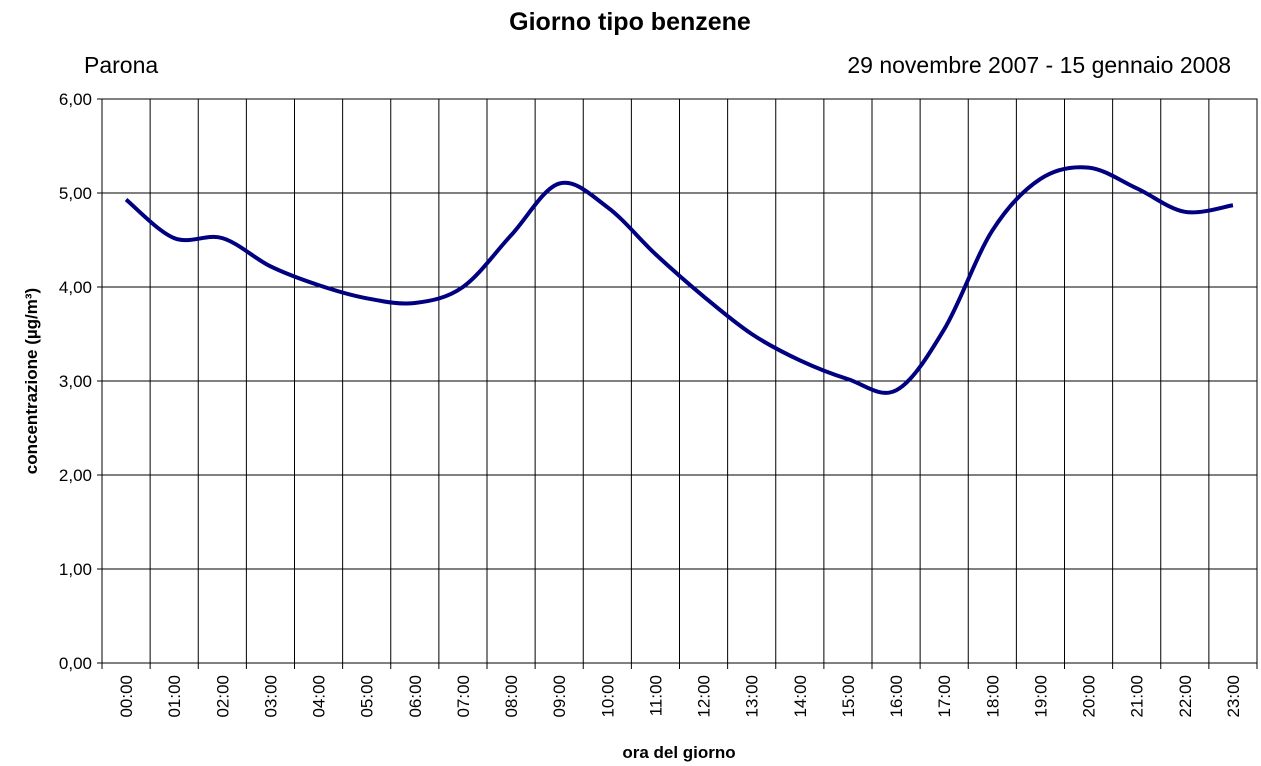 The width and height of the screenshot is (1261, 766). Describe the element at coordinates (1137, 696) in the screenshot. I see `x-tick-label: 21:00` at that location.